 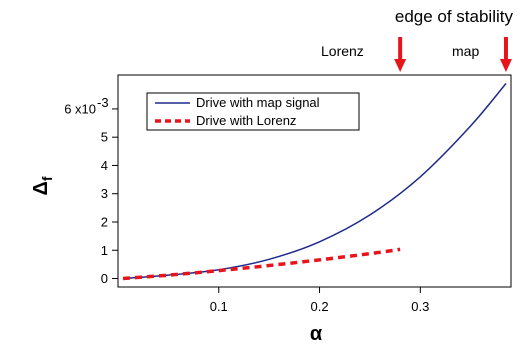 What do you see at coordinates (104, 221) in the screenshot?
I see `y-tick-label: 2` at bounding box center [104, 221].